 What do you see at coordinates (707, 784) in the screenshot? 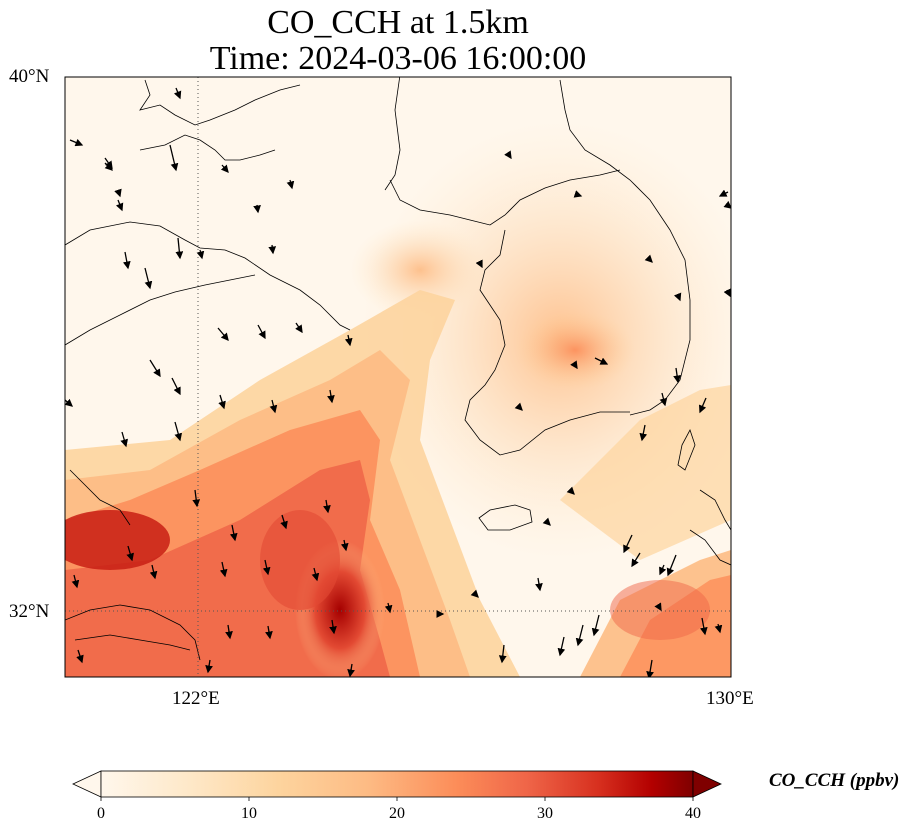
I see `colorbar-extend-high` at bounding box center [707, 784].